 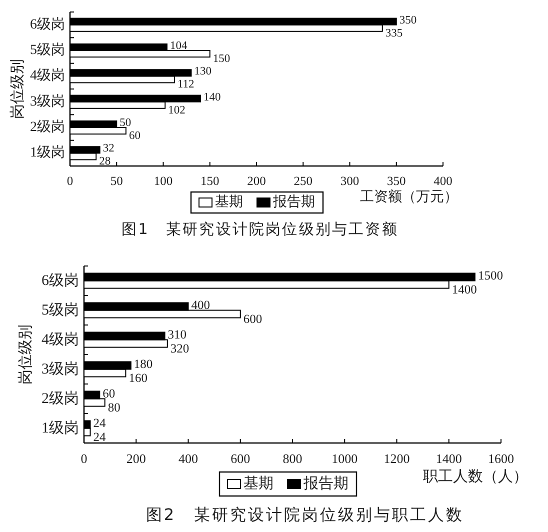 What do you see at coordinates (394, 33) in the screenshot?
I see `data-label: 335` at bounding box center [394, 33].